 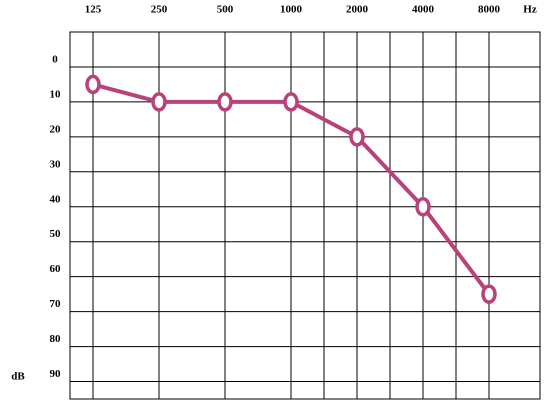 What do you see at coordinates (56, 339) in the screenshot?
I see `y-tick-label: 80` at bounding box center [56, 339].